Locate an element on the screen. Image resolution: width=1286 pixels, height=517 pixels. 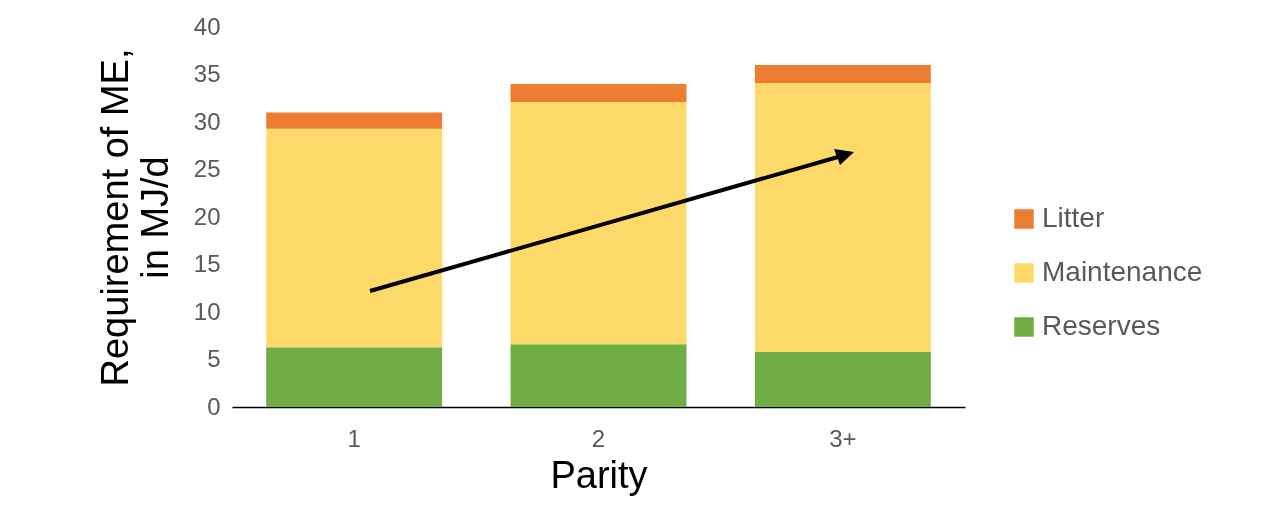
legend-label: Reserves is located at coordinates (1101, 325).